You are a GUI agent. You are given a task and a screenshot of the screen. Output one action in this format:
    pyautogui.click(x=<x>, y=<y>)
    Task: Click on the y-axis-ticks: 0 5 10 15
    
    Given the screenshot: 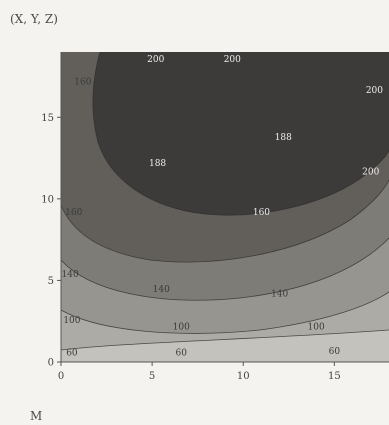 What is the action you would take?
    pyautogui.click(x=51, y=241)
    